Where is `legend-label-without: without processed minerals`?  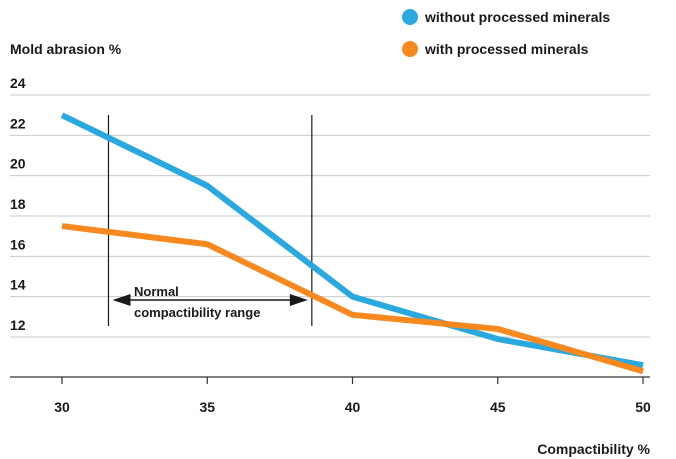
legend-label-without: without processed minerals is located at coordinates (517, 17).